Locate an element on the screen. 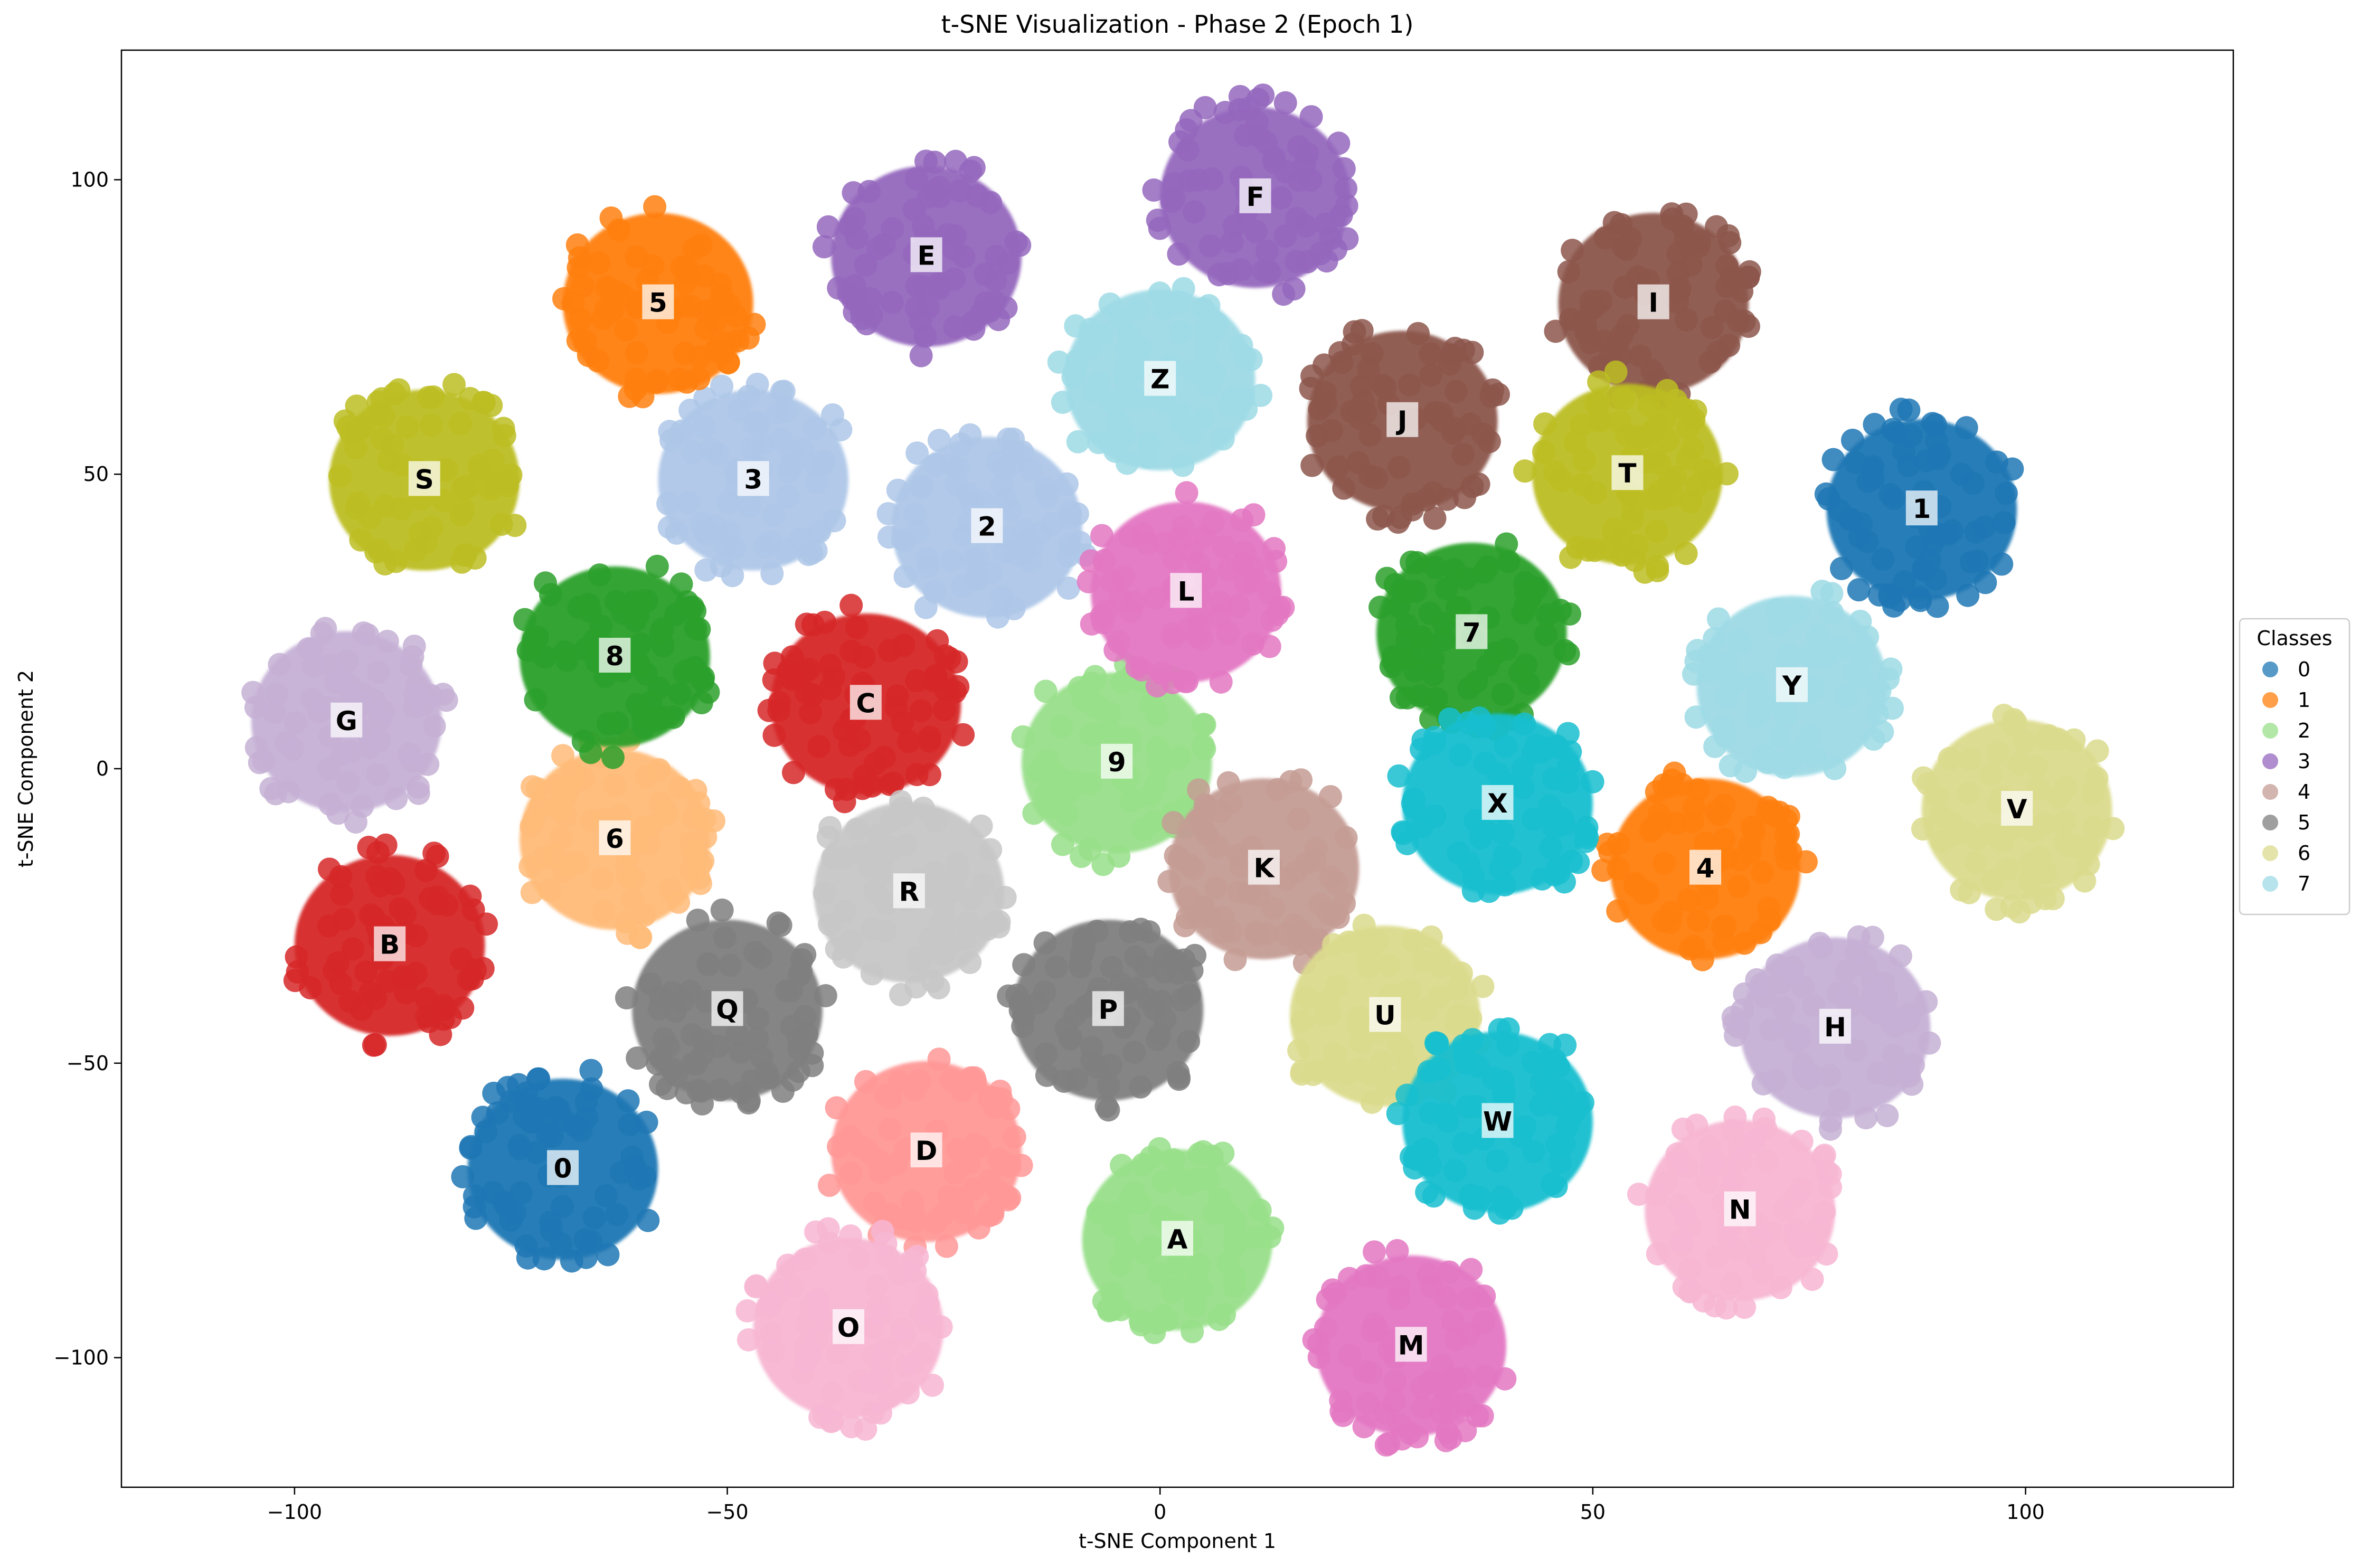 The width and height of the screenshot is (2360, 1568). y-axis-ticks: −100 −50 0 50 100 is located at coordinates (87, 768).